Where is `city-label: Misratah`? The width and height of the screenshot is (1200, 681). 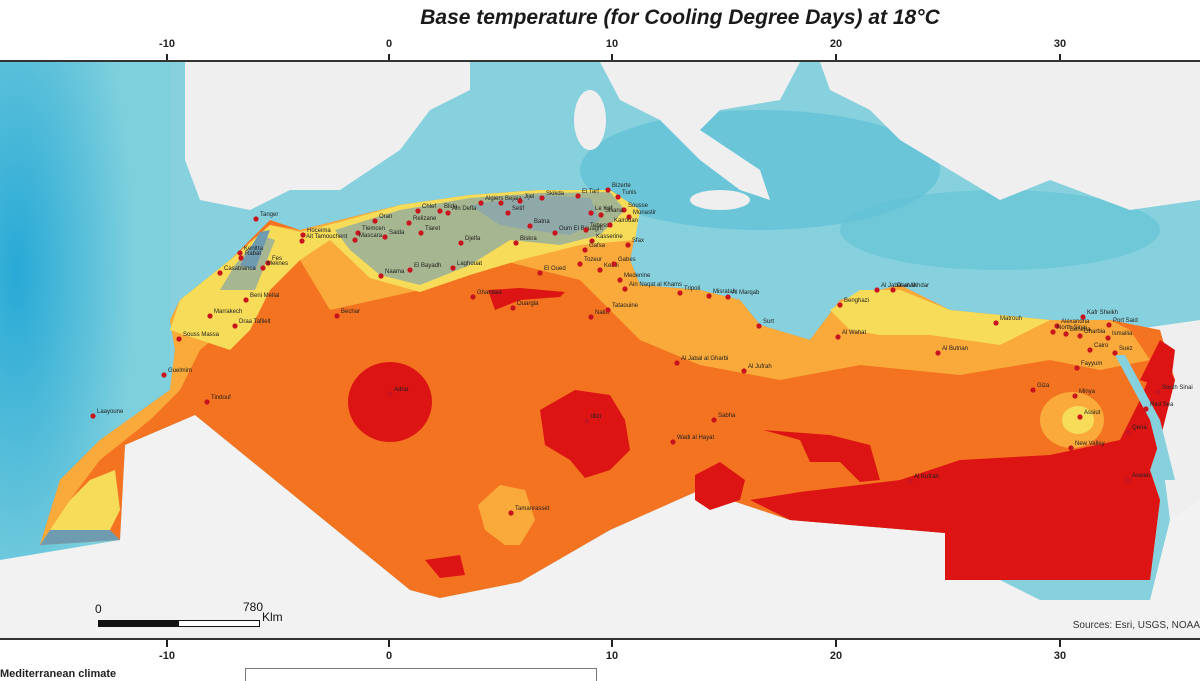 city-label: Misratah is located at coordinates (724, 292).